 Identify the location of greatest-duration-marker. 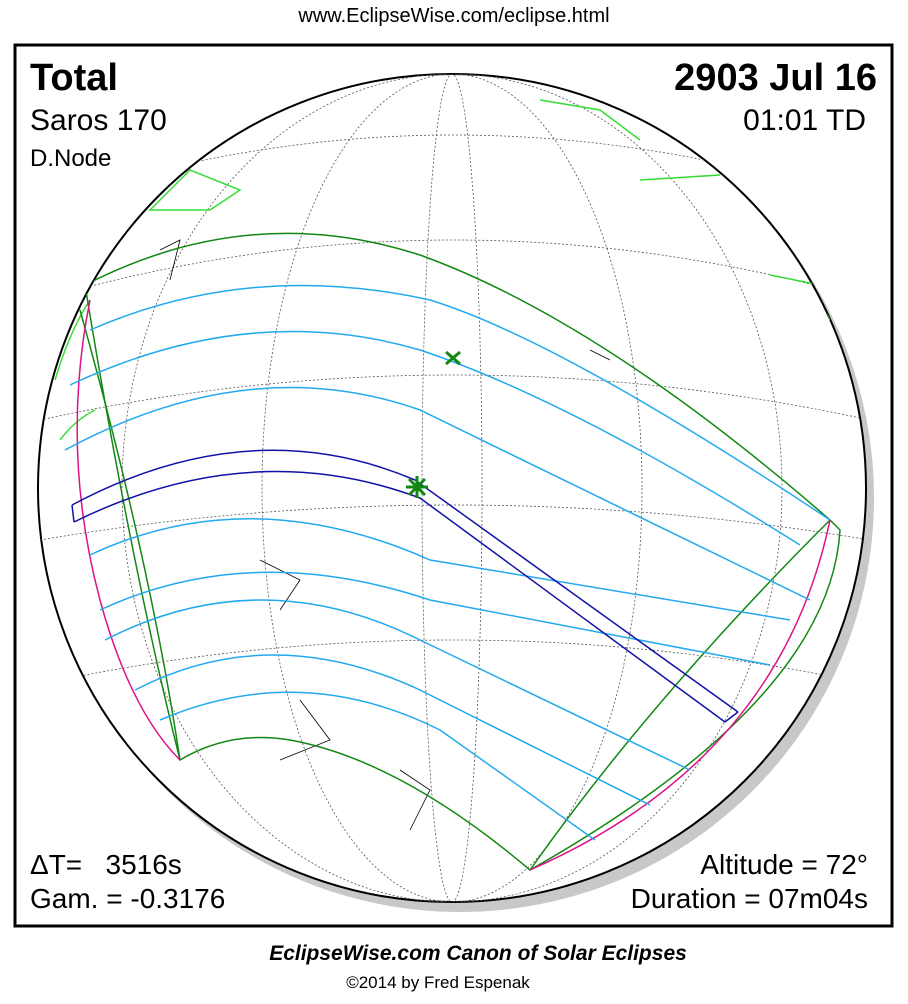
(453, 358).